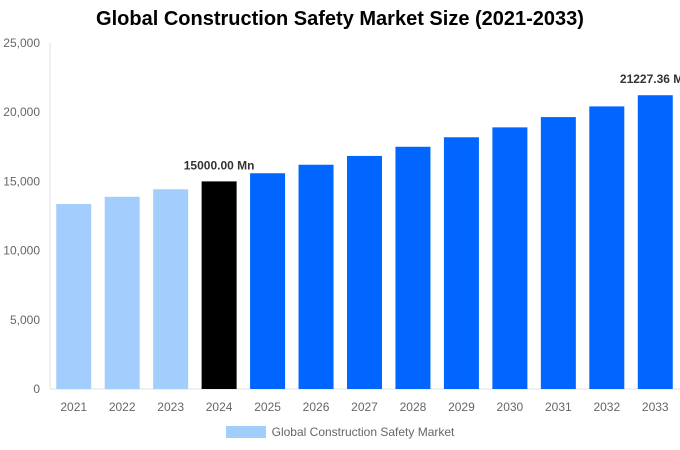 Image resolution: width=680 pixels, height=450 pixels. I want to click on bar-2027, so click(364, 272).